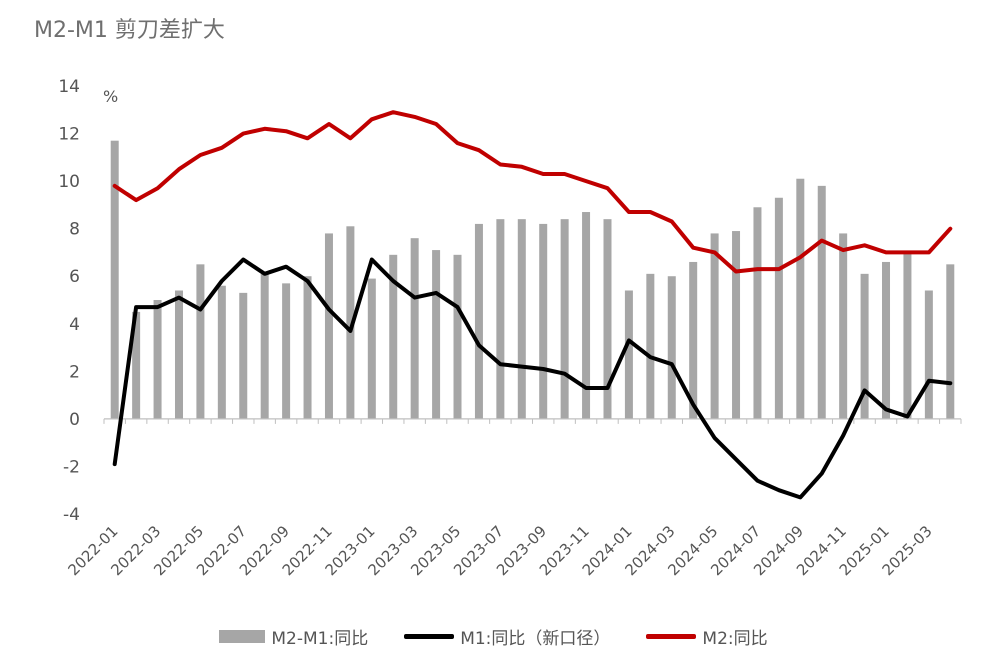 The height and width of the screenshot is (669, 987). I want to click on legend-swatch-m2, so click(671, 636).